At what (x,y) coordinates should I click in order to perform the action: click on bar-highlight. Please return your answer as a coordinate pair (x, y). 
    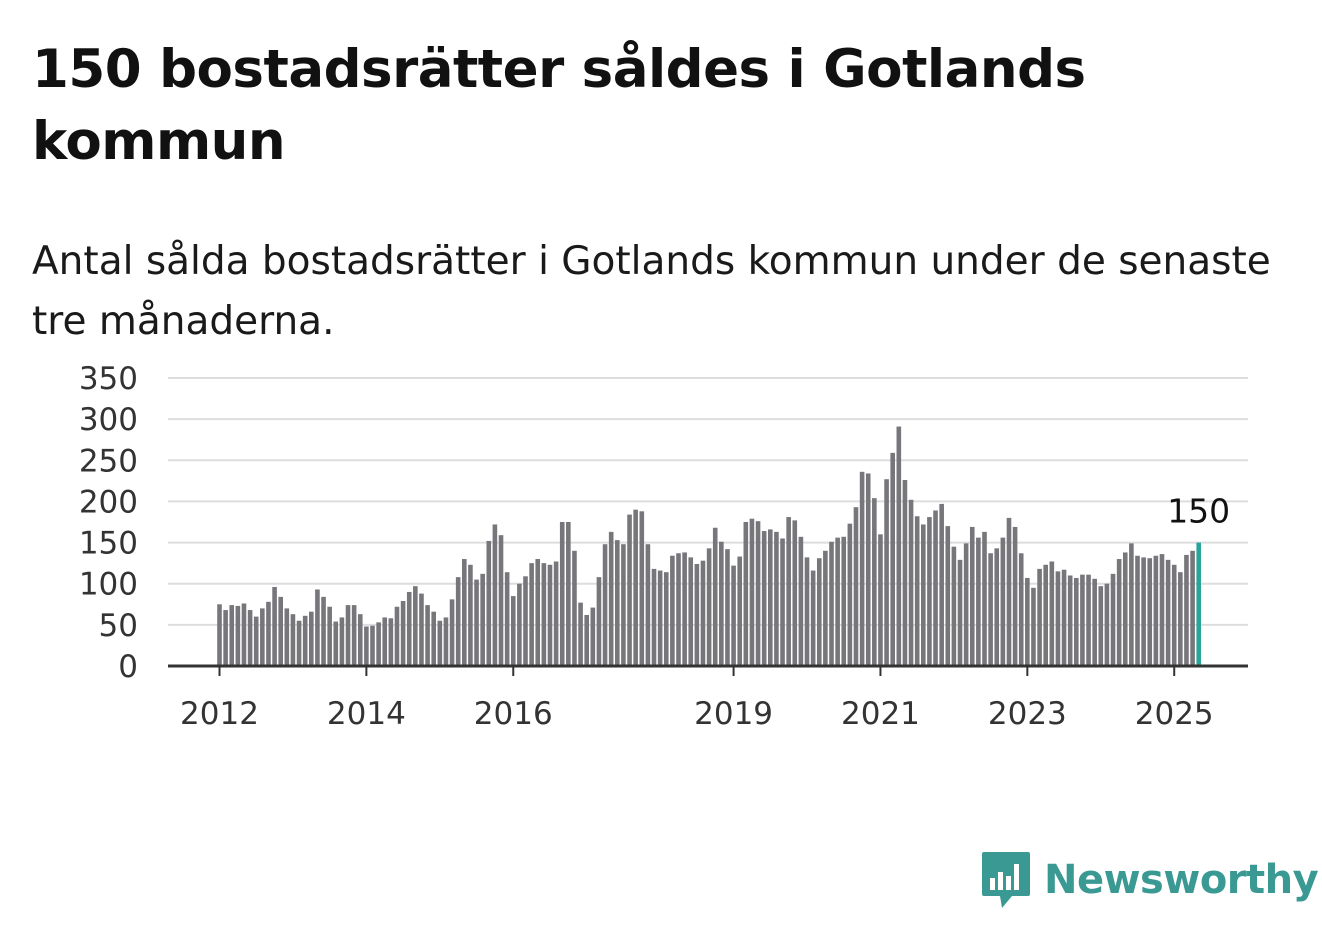
    Looking at the image, I should click on (1198, 604).